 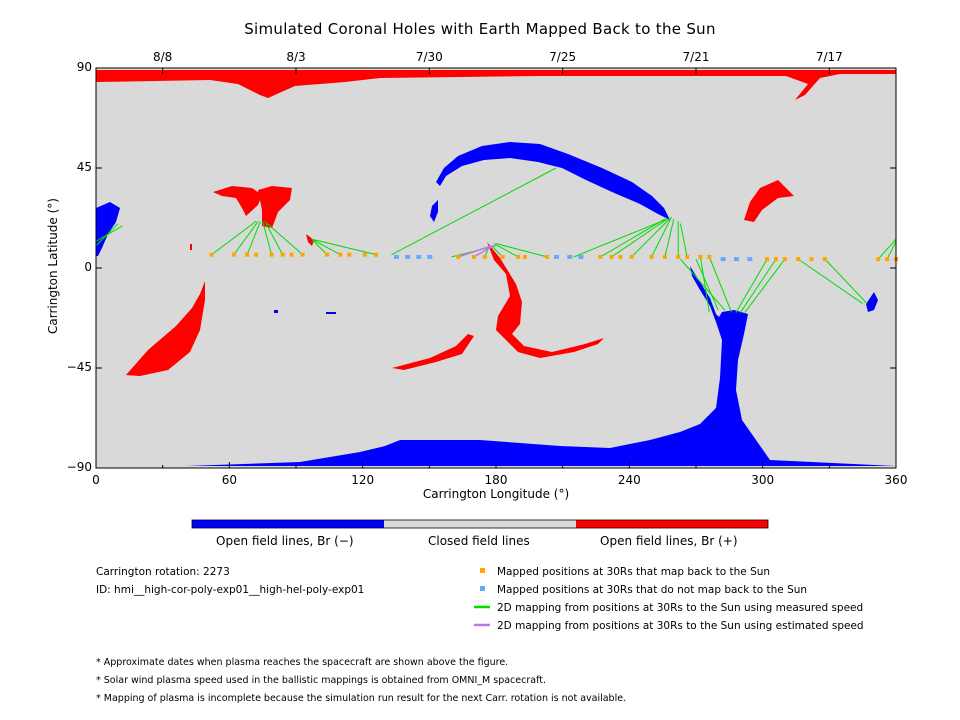 I want to click on colorbar, so click(x=480, y=524).